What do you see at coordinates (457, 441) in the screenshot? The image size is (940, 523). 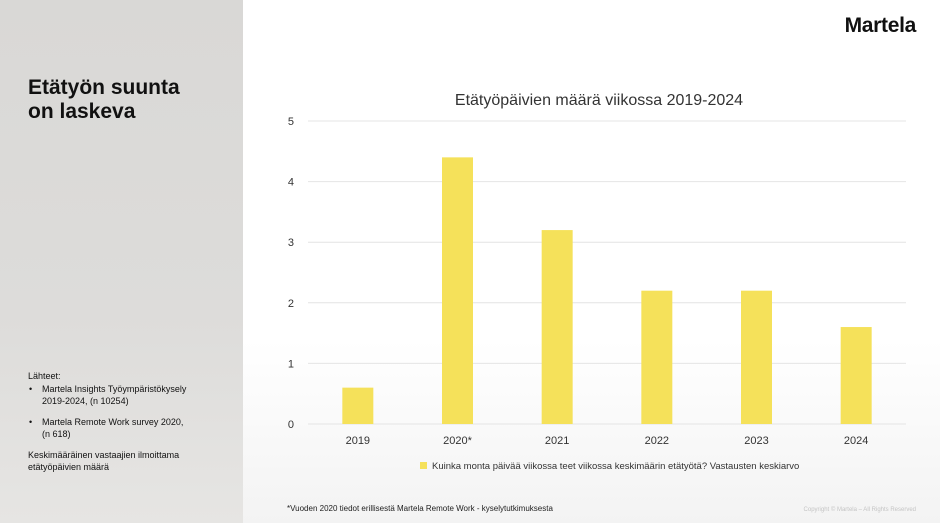 I see `x-tick-label: 2020*` at bounding box center [457, 441].